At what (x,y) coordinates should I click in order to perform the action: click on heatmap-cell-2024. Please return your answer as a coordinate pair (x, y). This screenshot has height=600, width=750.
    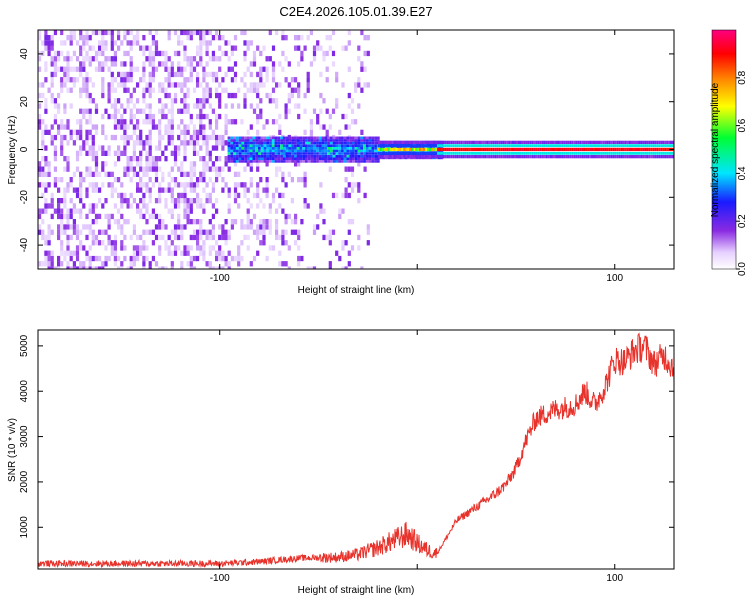
    Looking at the image, I should click on (284, 159).